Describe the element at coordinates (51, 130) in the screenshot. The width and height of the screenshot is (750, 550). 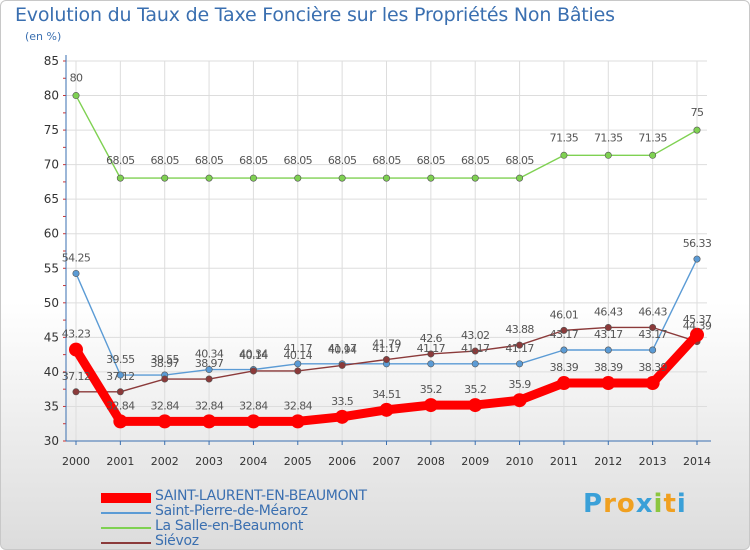
I see `y-tick-label: 75` at that location.